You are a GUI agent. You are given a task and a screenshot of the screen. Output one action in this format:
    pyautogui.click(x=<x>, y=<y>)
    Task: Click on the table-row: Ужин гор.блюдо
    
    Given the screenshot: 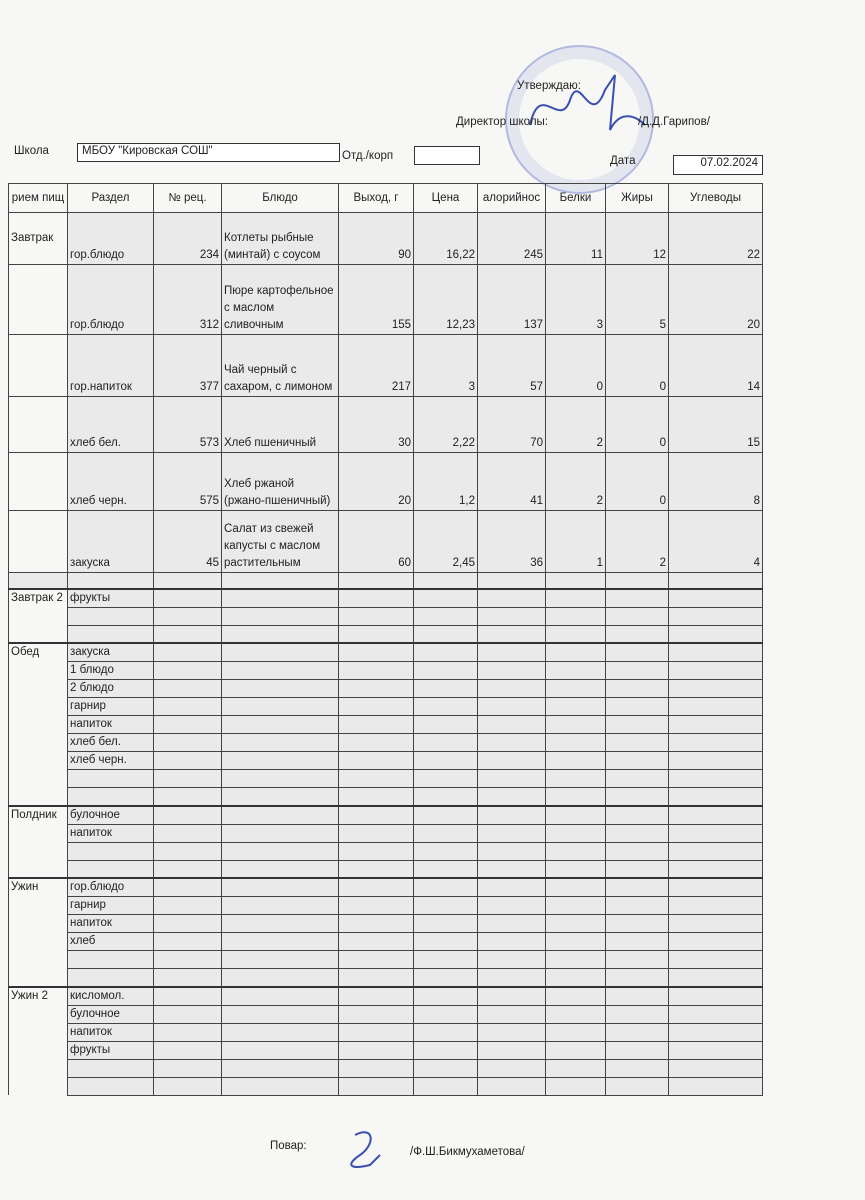 What is the action you would take?
    pyautogui.click(x=385, y=887)
    